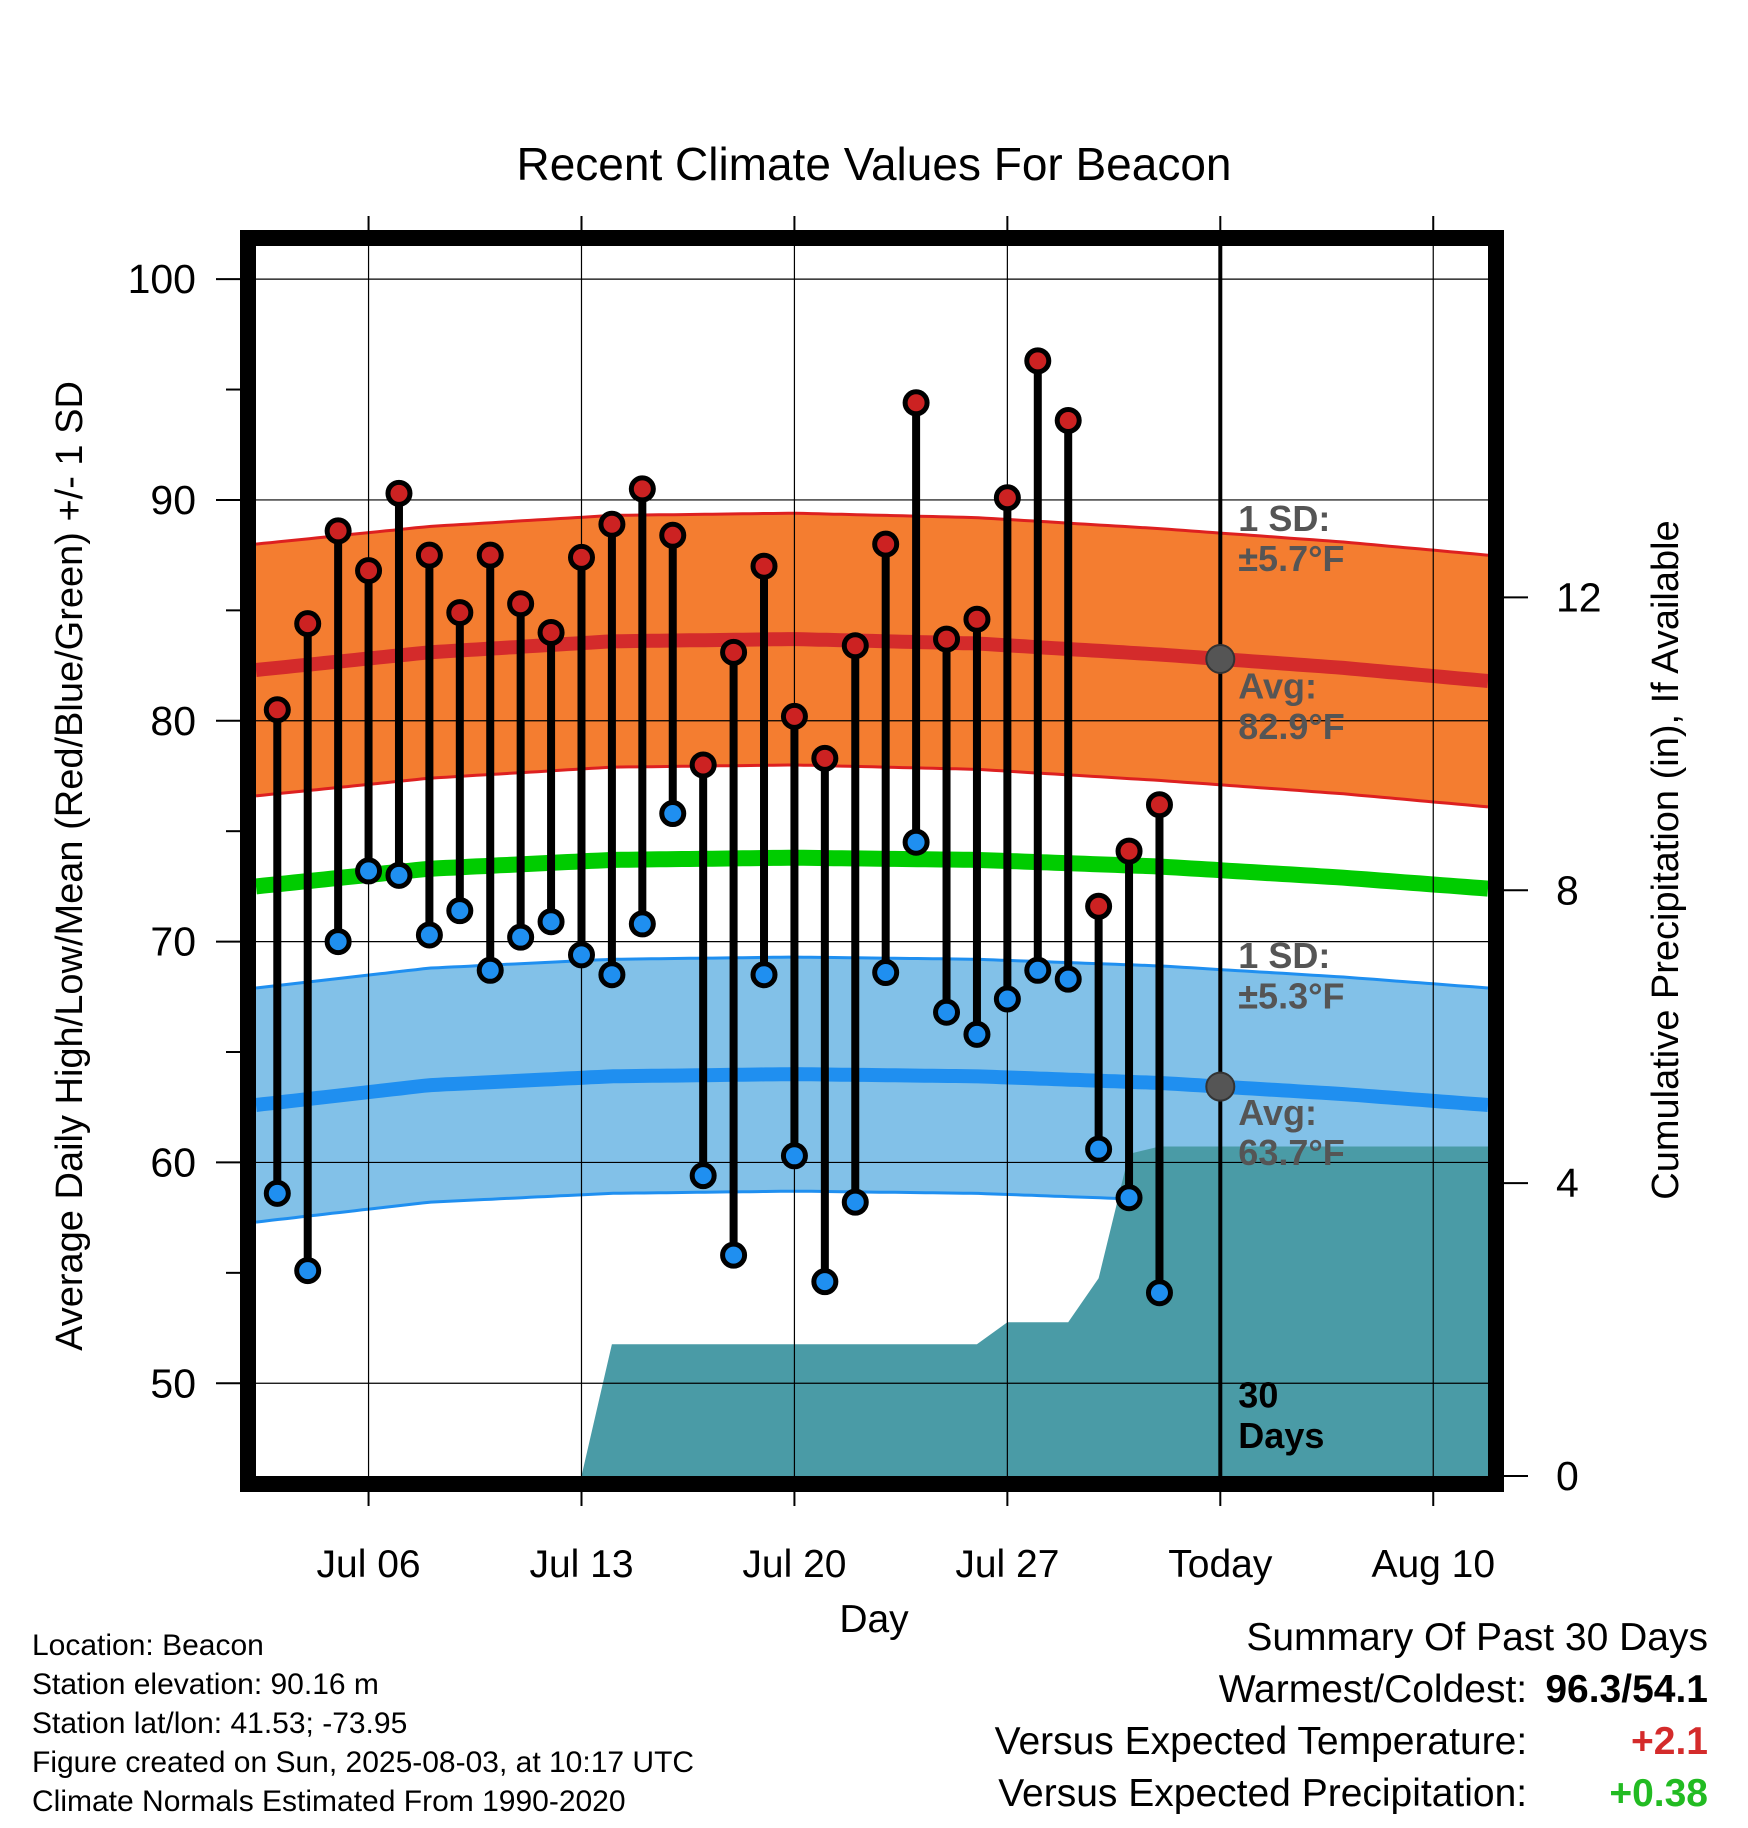  I want to click on precip-area-layer, so click(872, 1311).